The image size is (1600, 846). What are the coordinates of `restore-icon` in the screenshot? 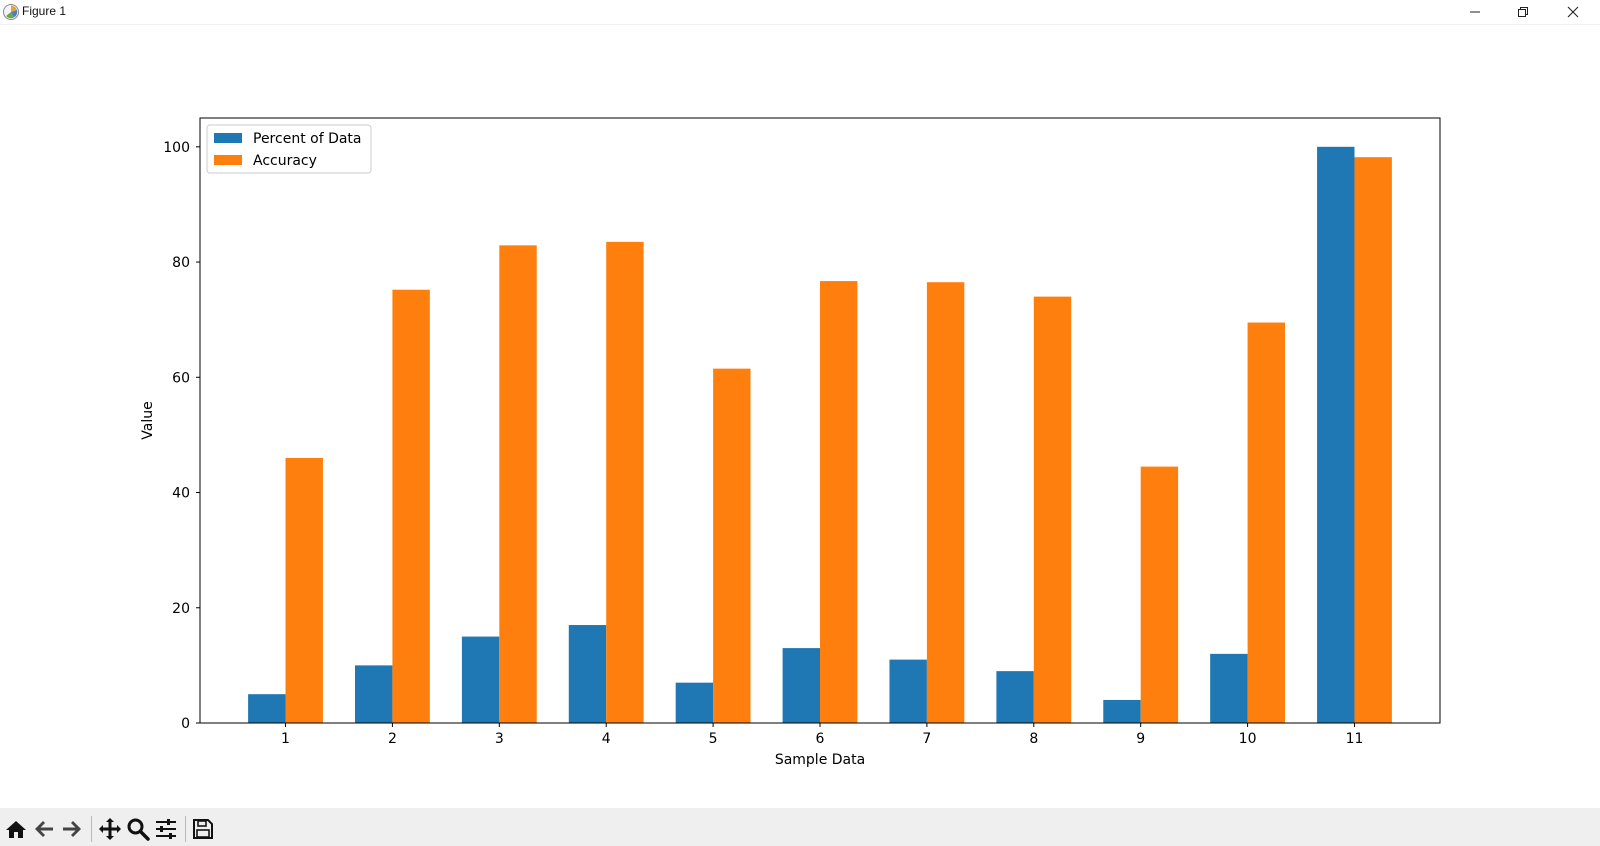 It's located at (1523, 12).